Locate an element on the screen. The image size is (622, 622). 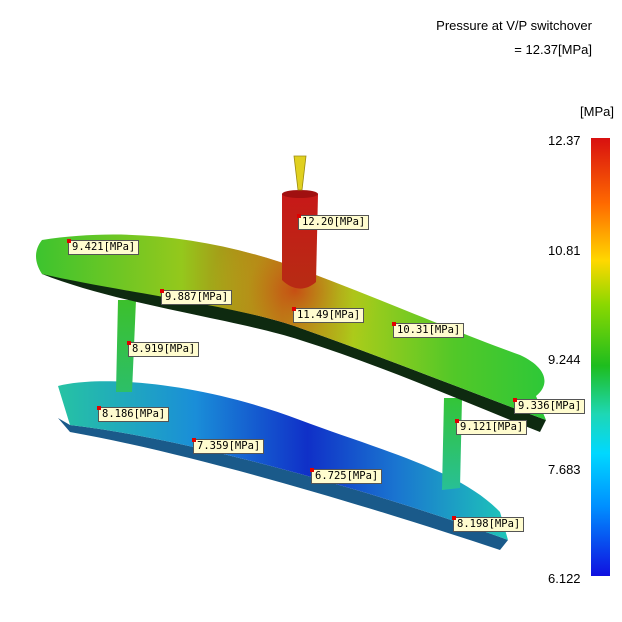
probe-label: 7.359[MPa] is located at coordinates (228, 446).